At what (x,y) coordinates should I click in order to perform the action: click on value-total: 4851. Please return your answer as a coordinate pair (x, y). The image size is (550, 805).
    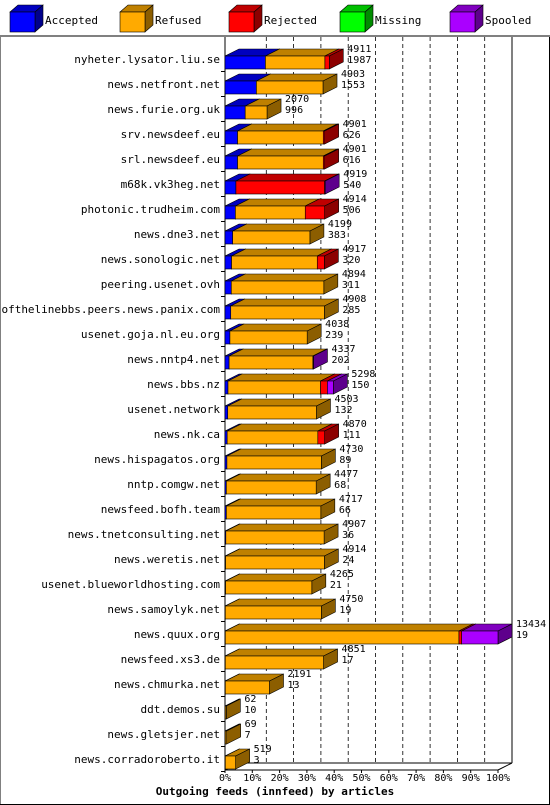
    Looking at the image, I should click on (354, 649).